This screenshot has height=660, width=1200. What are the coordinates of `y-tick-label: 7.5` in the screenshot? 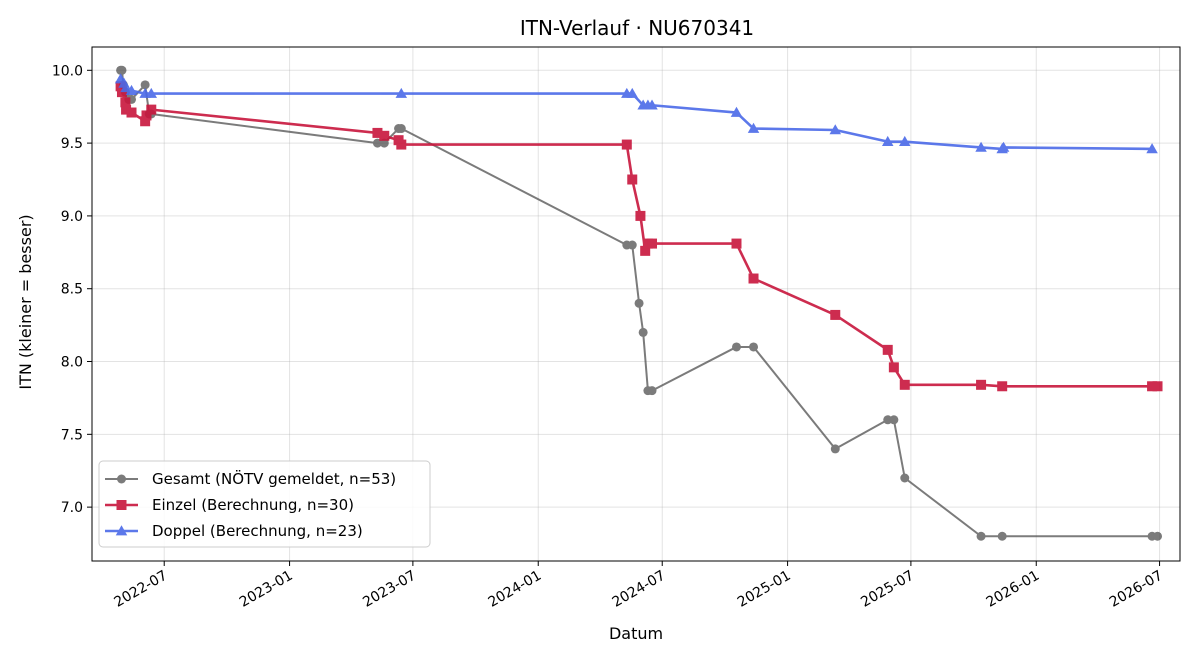 It's located at (72, 435).